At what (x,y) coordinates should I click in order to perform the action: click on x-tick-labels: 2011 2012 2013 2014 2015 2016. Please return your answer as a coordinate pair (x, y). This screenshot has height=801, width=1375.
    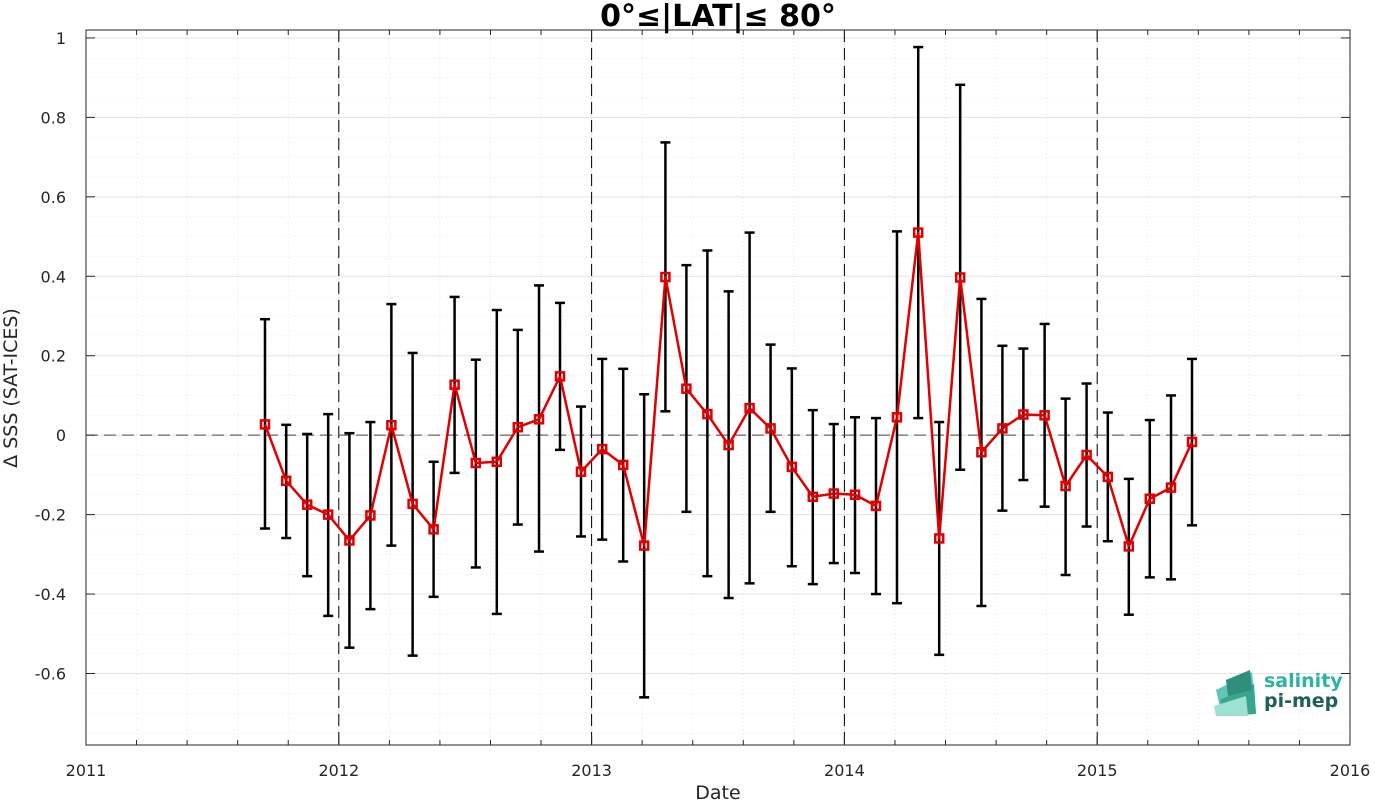
    Looking at the image, I should click on (718, 770).